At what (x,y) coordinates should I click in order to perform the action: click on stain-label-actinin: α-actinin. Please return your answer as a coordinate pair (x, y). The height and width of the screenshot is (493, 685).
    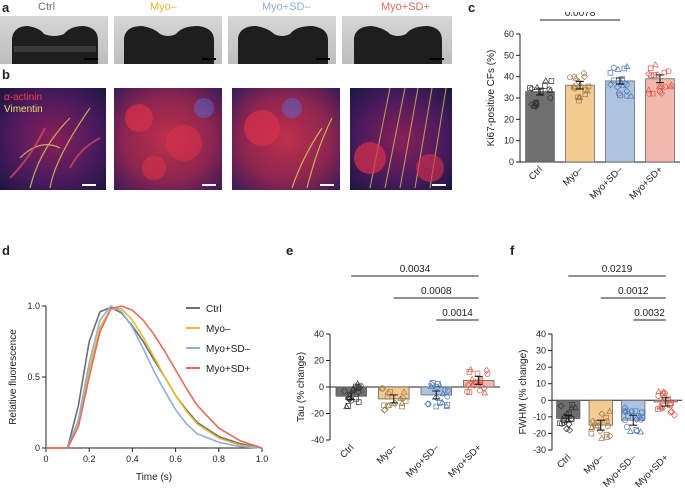
    Looking at the image, I should click on (23, 97).